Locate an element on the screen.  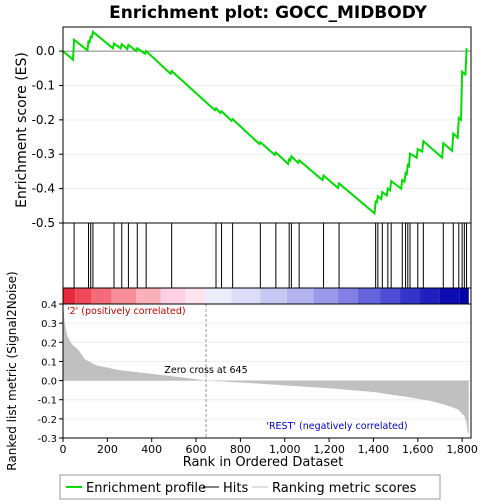
hits-panel is located at coordinates (267, 255).